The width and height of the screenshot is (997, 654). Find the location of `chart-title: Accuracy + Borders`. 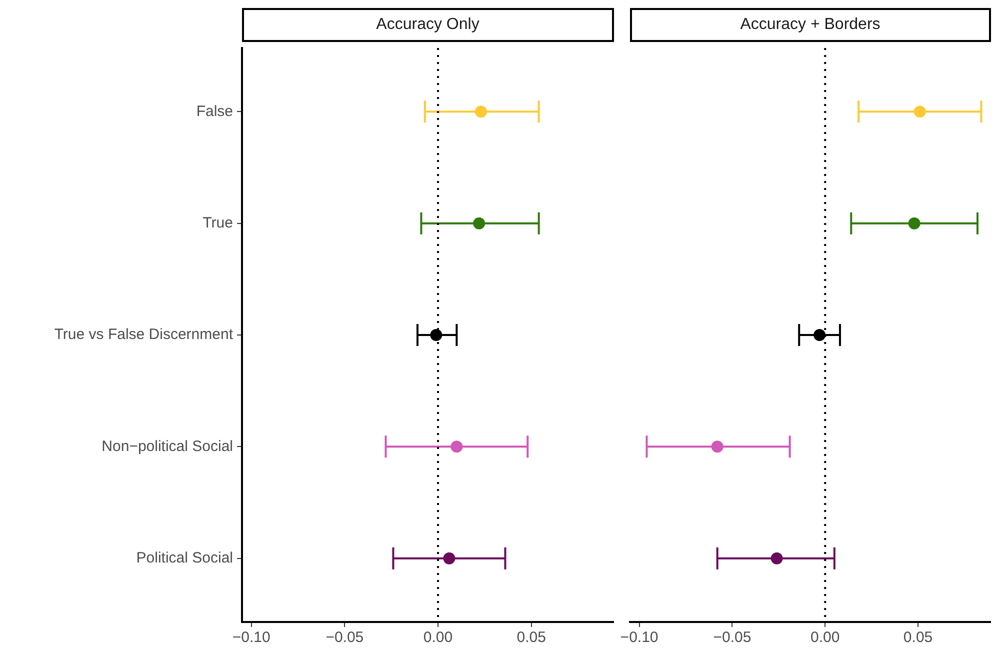

chart-title: Accuracy + Borders is located at coordinates (810, 25).